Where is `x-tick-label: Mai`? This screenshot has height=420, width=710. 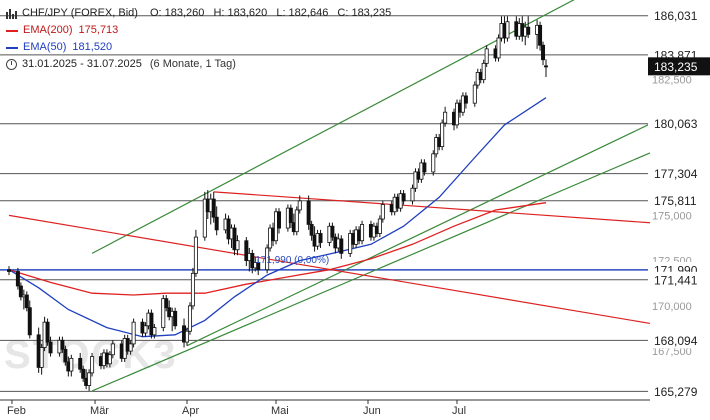
x-tick-label: Mai is located at coordinates (280, 411).